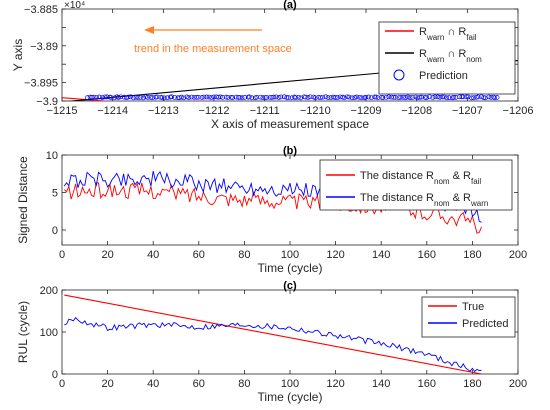  What do you see at coordinates (23, 200) in the screenshot?
I see `y-axis-label: Signed Distance` at bounding box center [23, 200].